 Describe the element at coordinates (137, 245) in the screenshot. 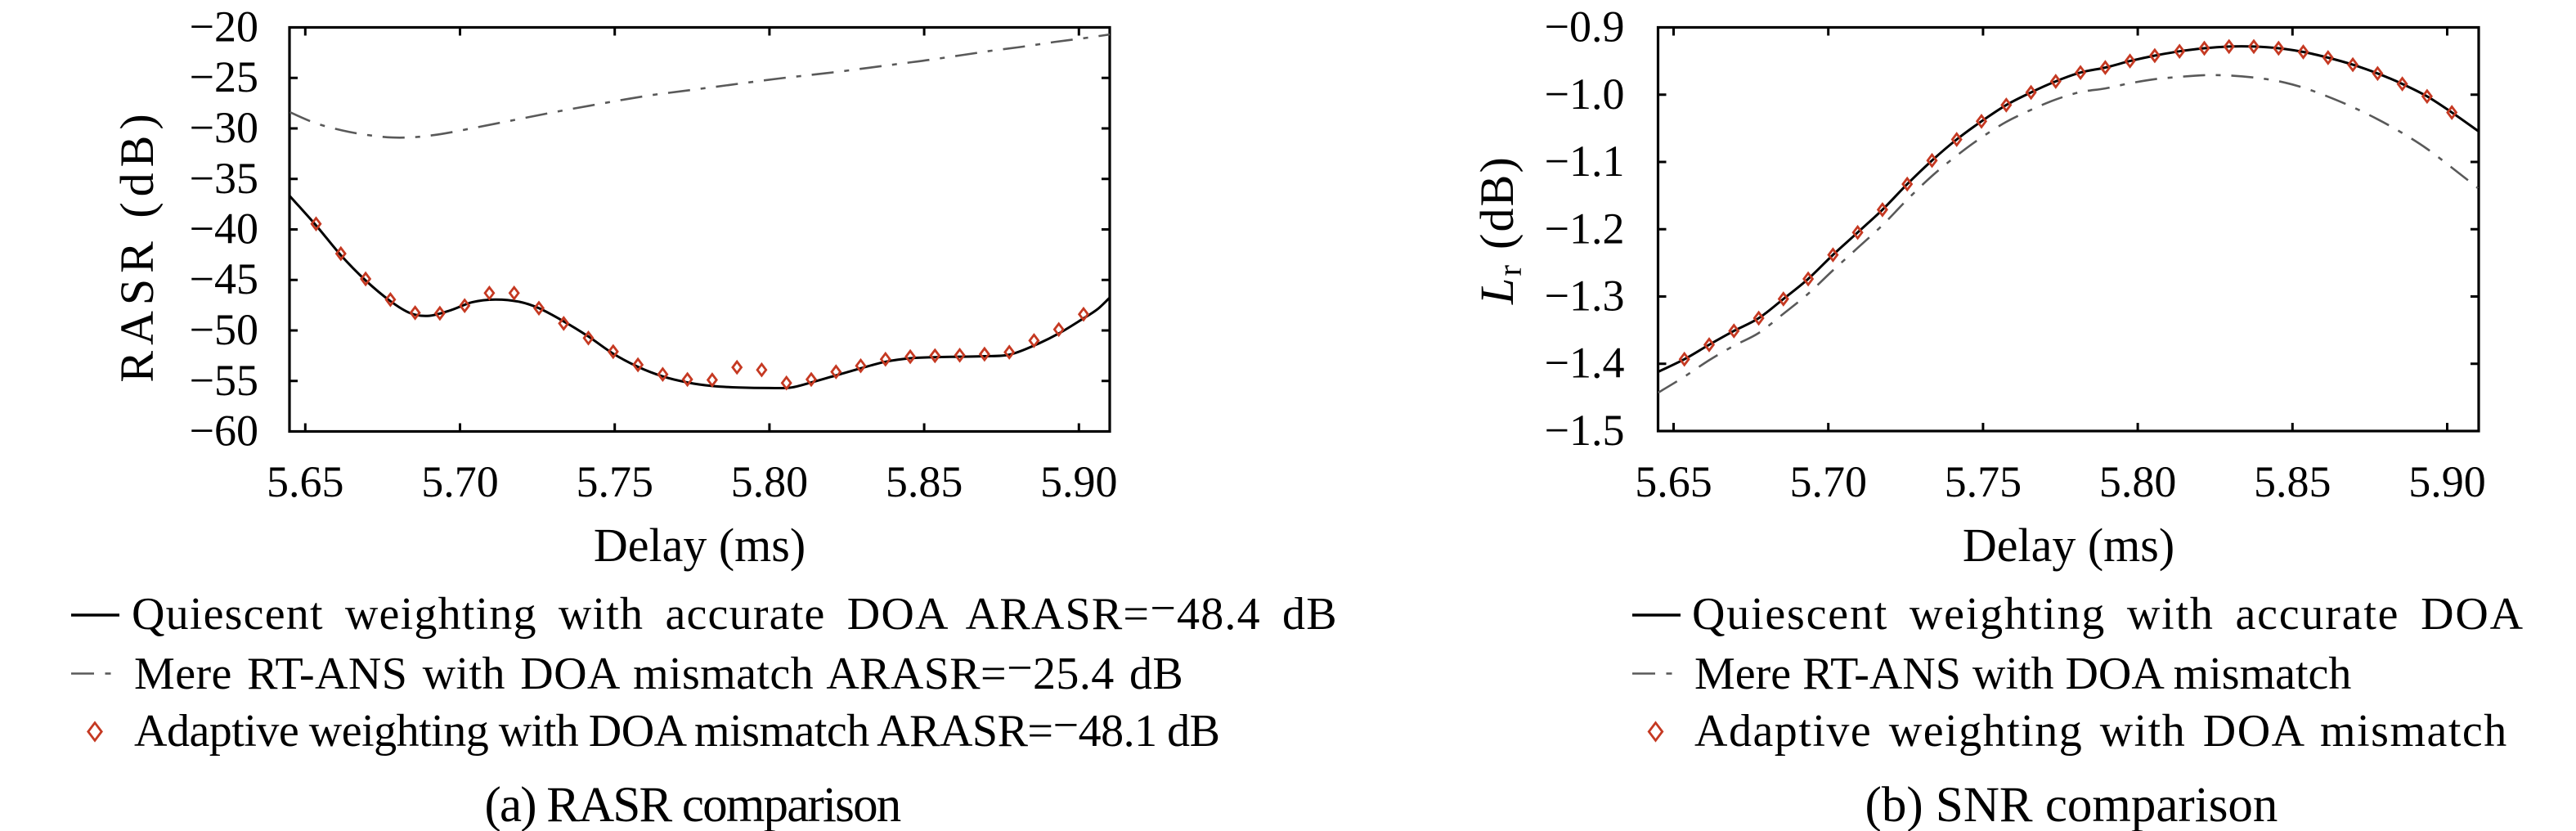

I see `svg-text: RASR (dB)` at that location.